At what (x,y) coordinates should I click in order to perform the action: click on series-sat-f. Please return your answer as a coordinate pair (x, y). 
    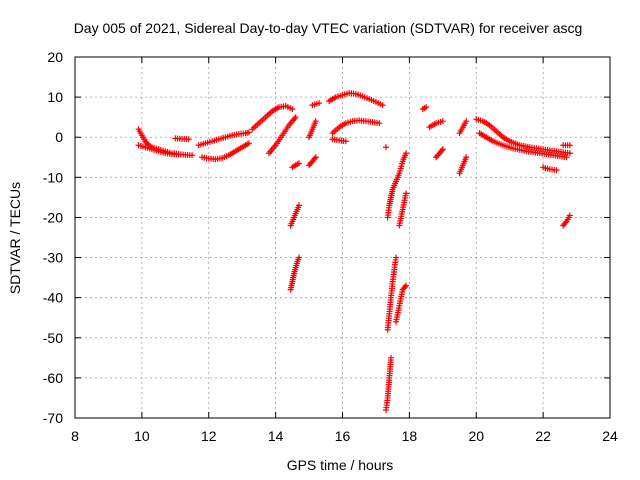
    Looking at the image, I should click on (272, 117).